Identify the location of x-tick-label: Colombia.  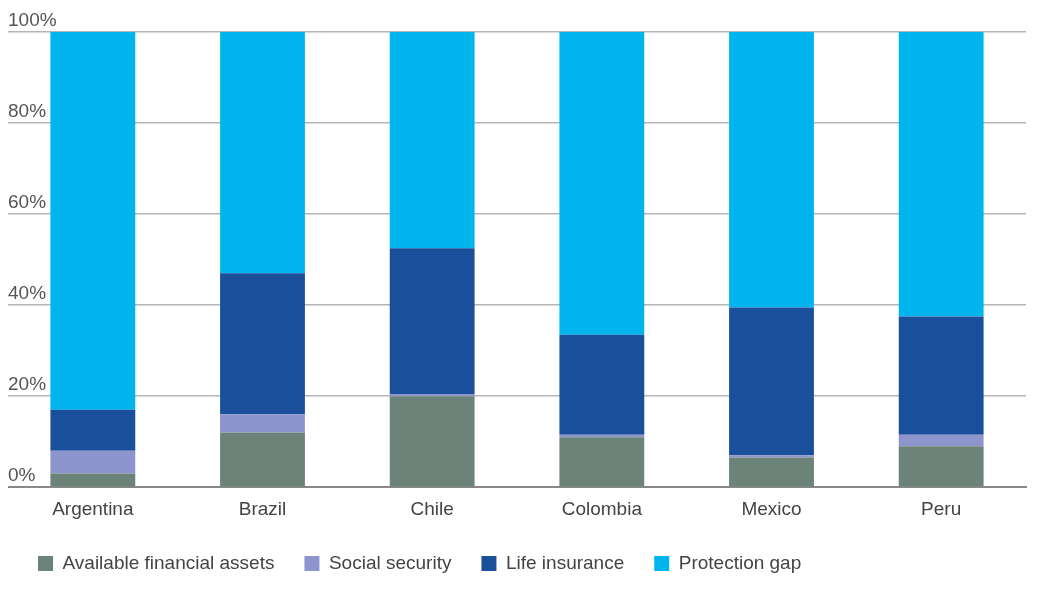
(602, 508).